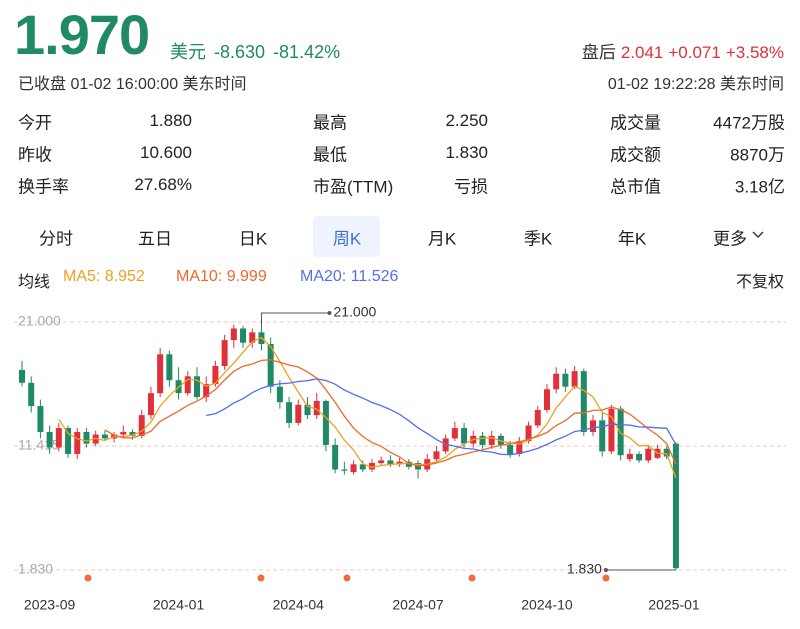  I want to click on stat-label: 昨收, so click(35, 155).